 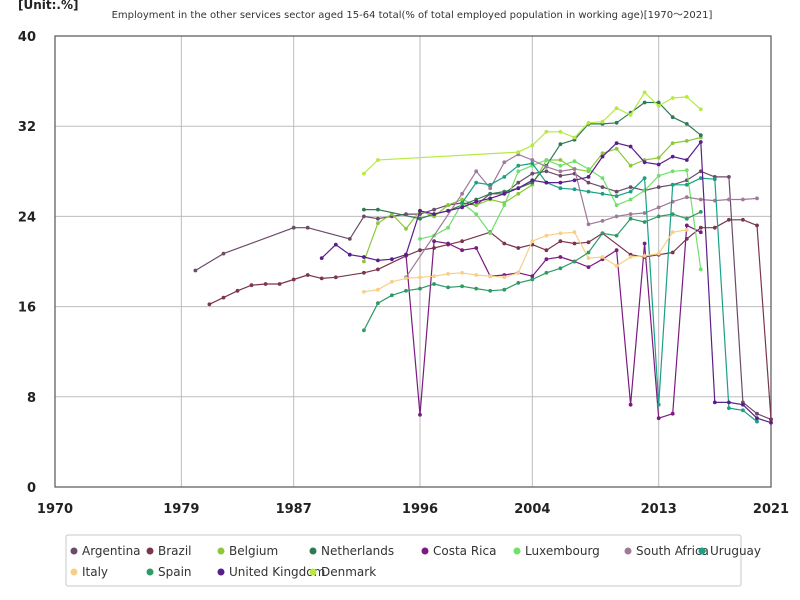 I want to click on legend-item: United Kingdom, so click(x=271, y=572).